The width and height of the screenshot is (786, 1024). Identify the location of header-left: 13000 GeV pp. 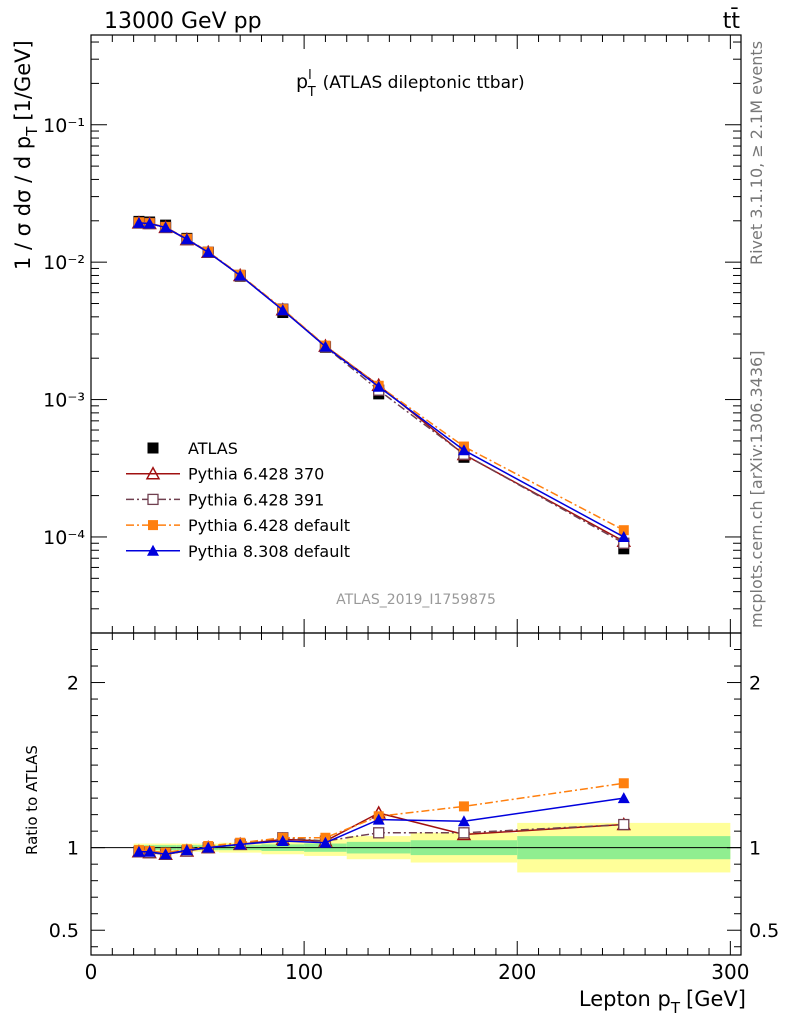
(183, 21).